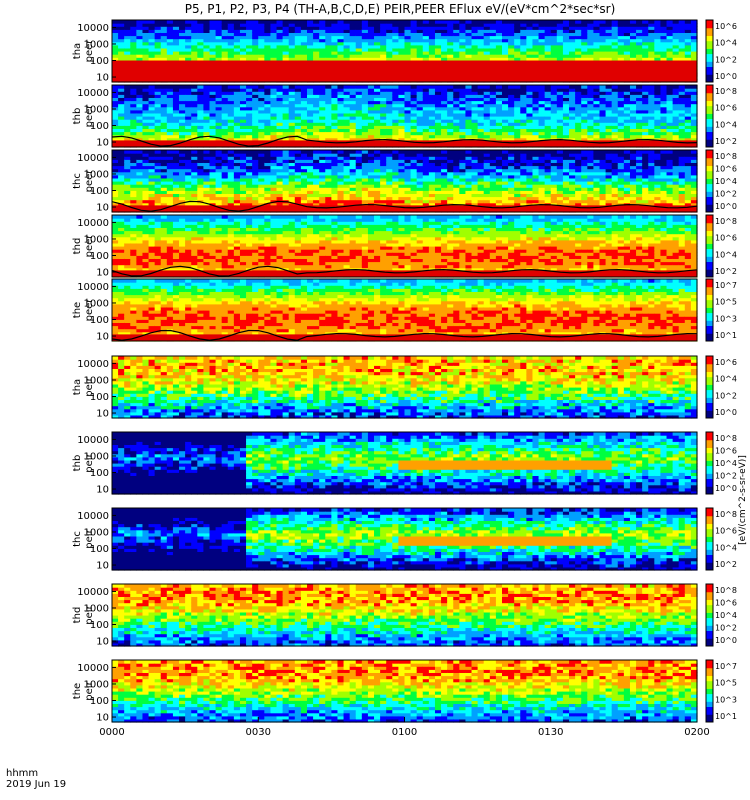 The width and height of the screenshot is (750, 800). I want to click on colorbar-tick-label: 10^2, so click(726, 59).